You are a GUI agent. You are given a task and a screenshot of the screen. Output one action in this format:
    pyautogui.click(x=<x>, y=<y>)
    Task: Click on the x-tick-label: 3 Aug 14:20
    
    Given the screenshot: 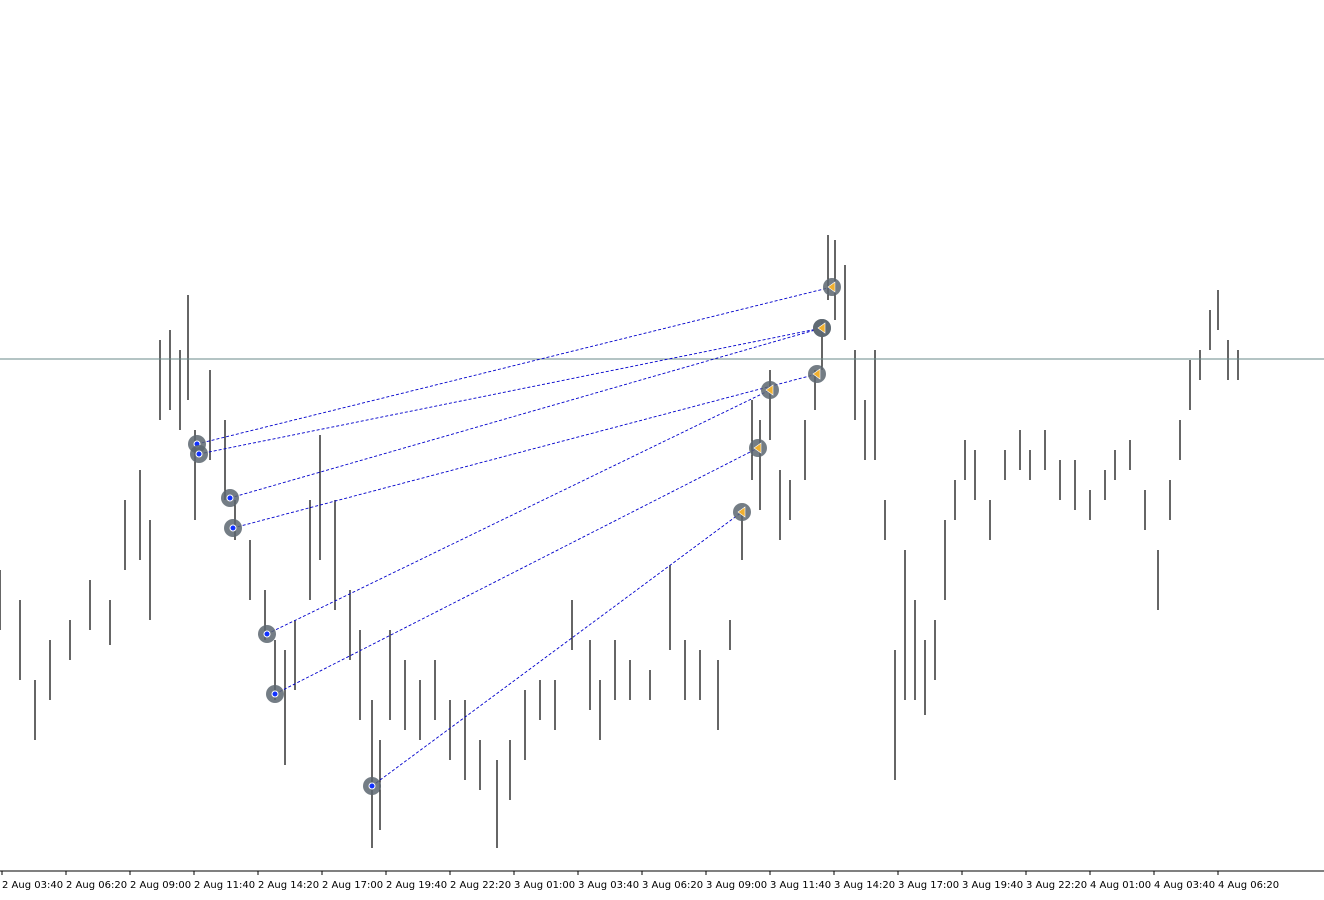 What is the action you would take?
    pyautogui.click(x=864, y=885)
    